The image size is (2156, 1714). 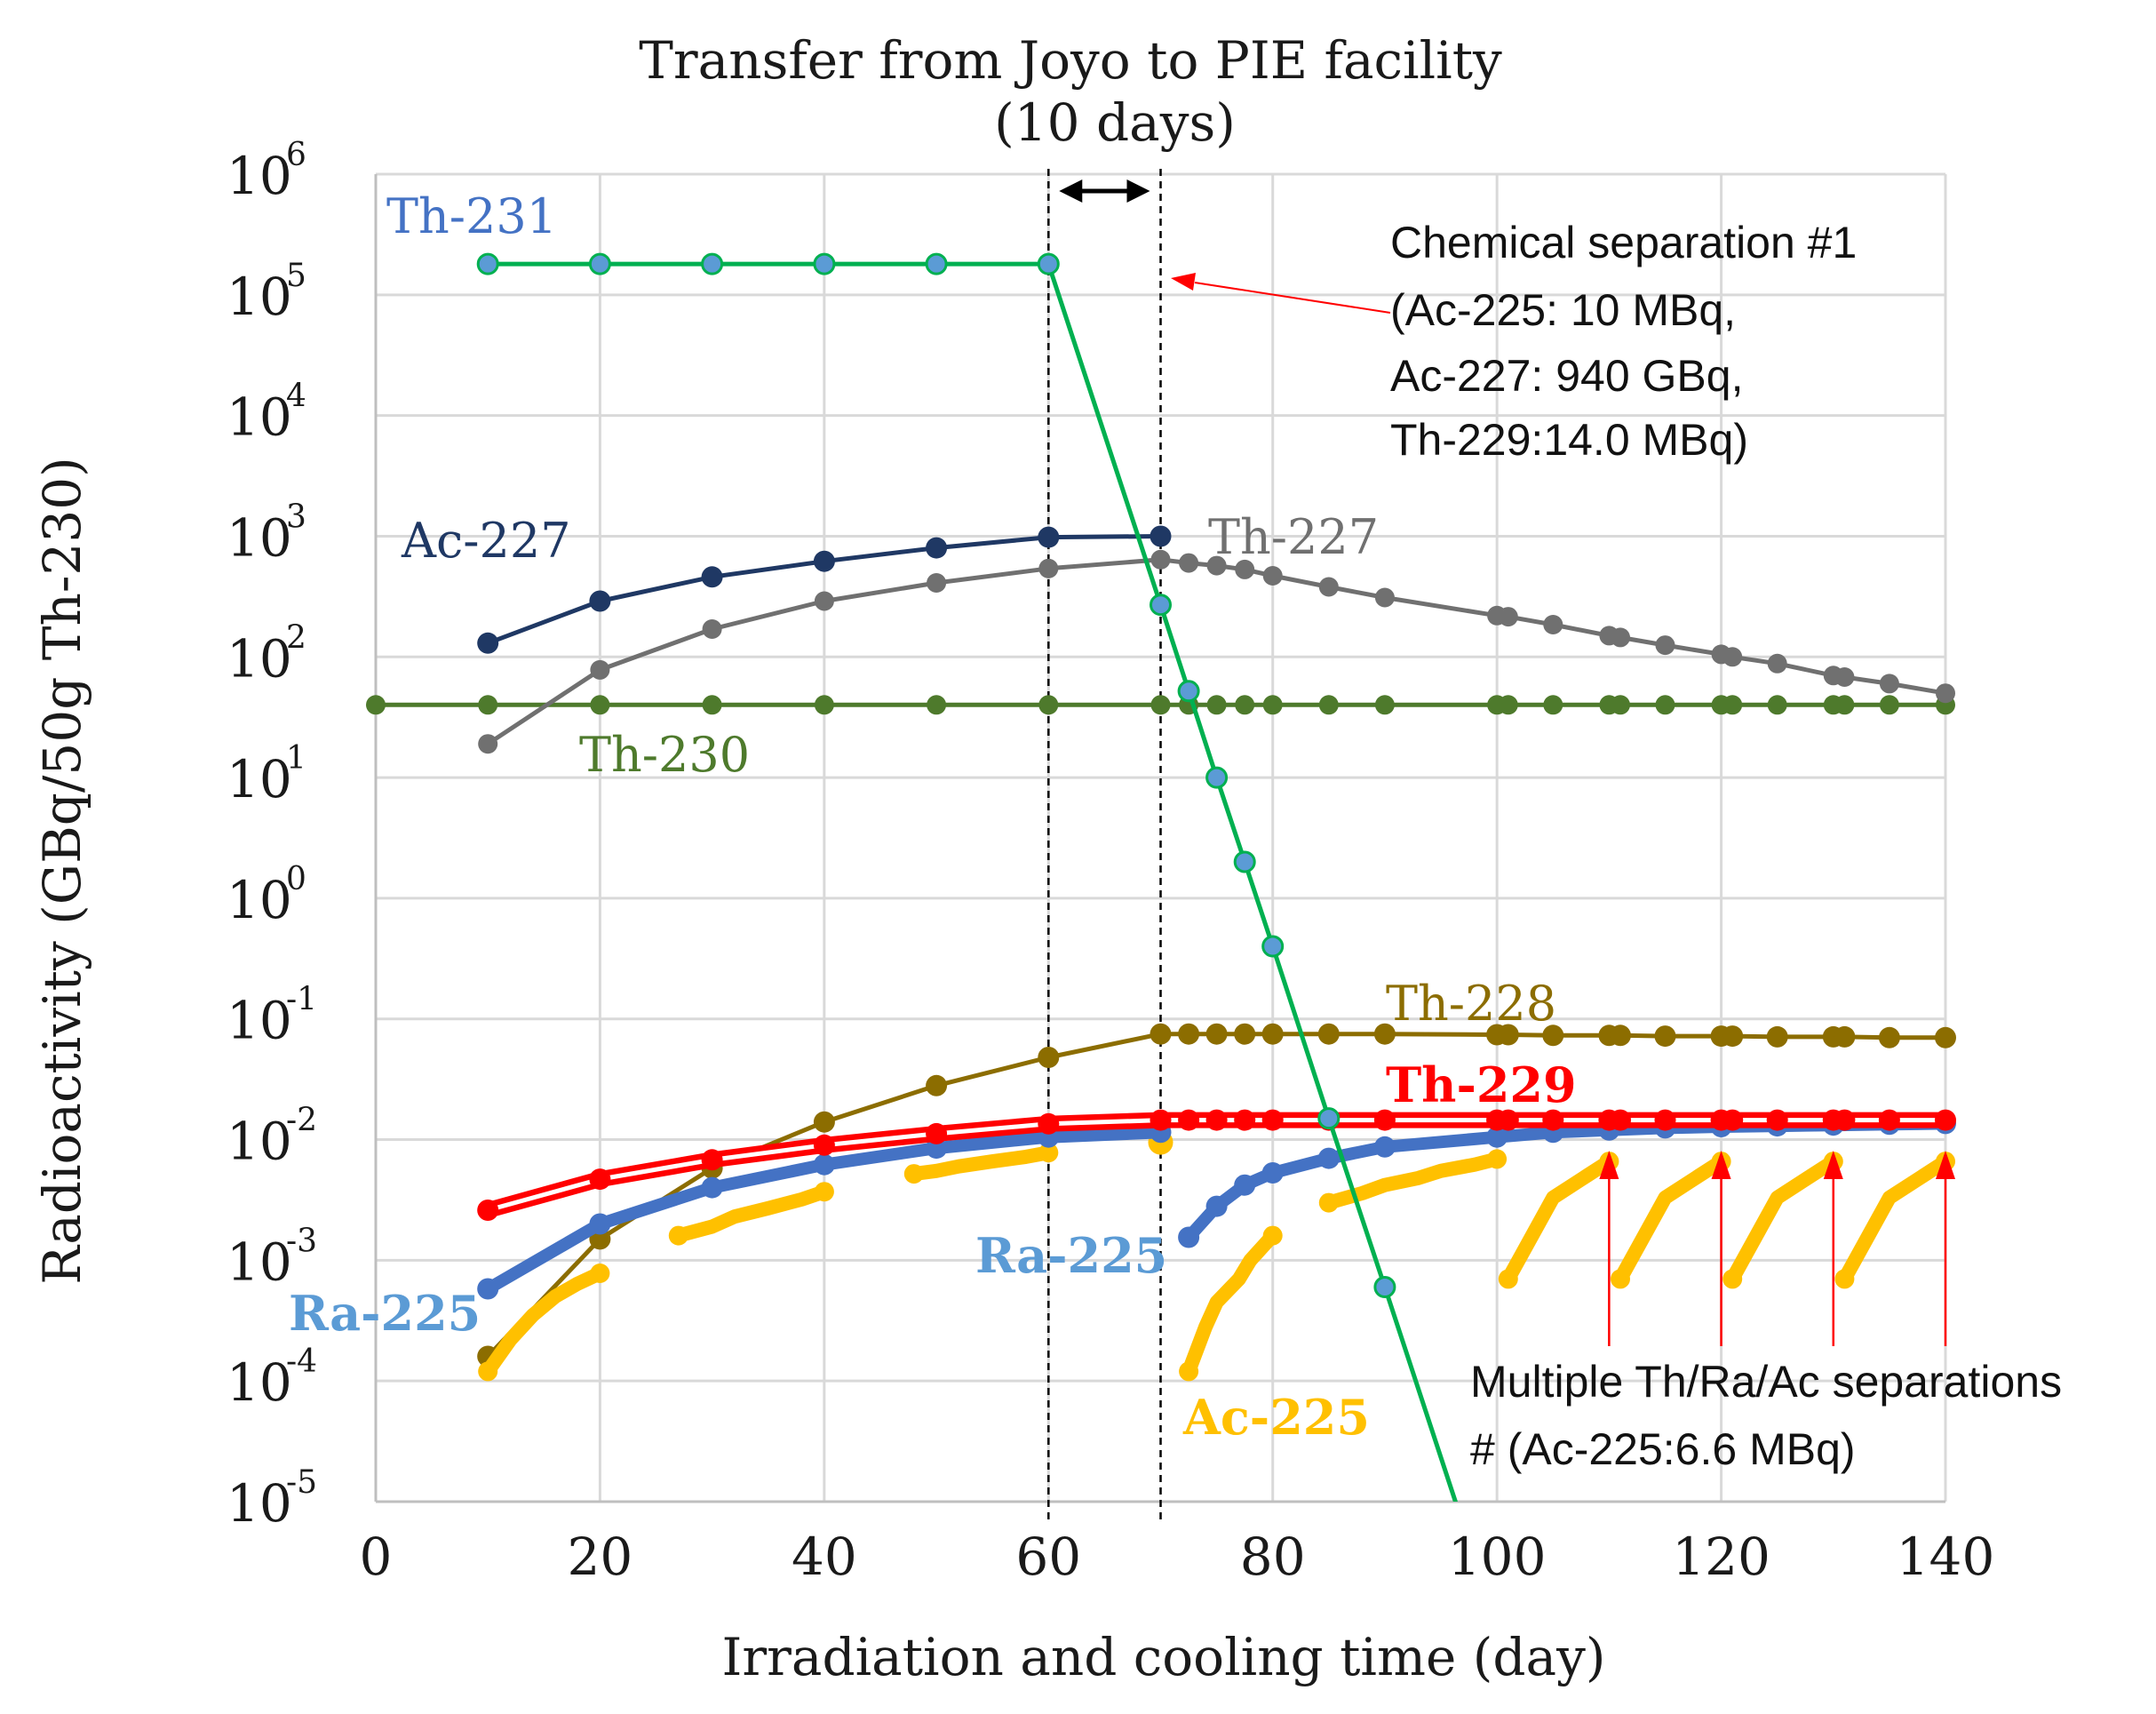 What do you see at coordinates (600, 1557) in the screenshot?
I see `x-tick-label: 20` at bounding box center [600, 1557].